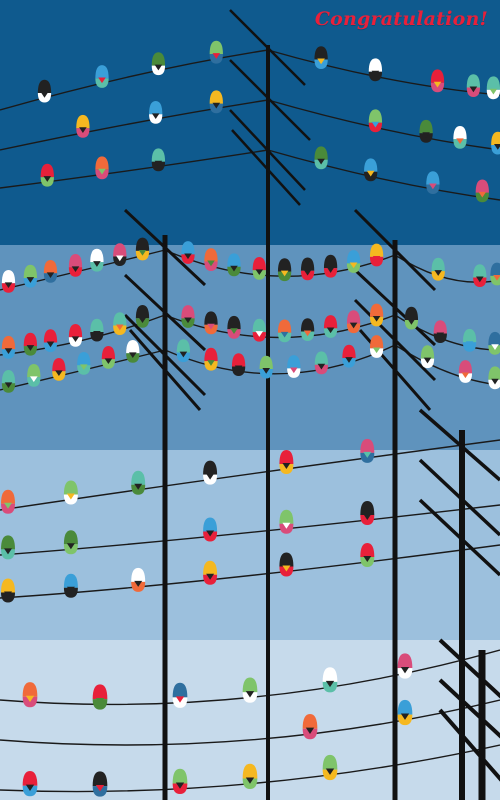 This screenshot has width=500, height=800. Describe the element at coordinates (401, 19) in the screenshot. I see `greeting-text: Congratulation!` at that location.